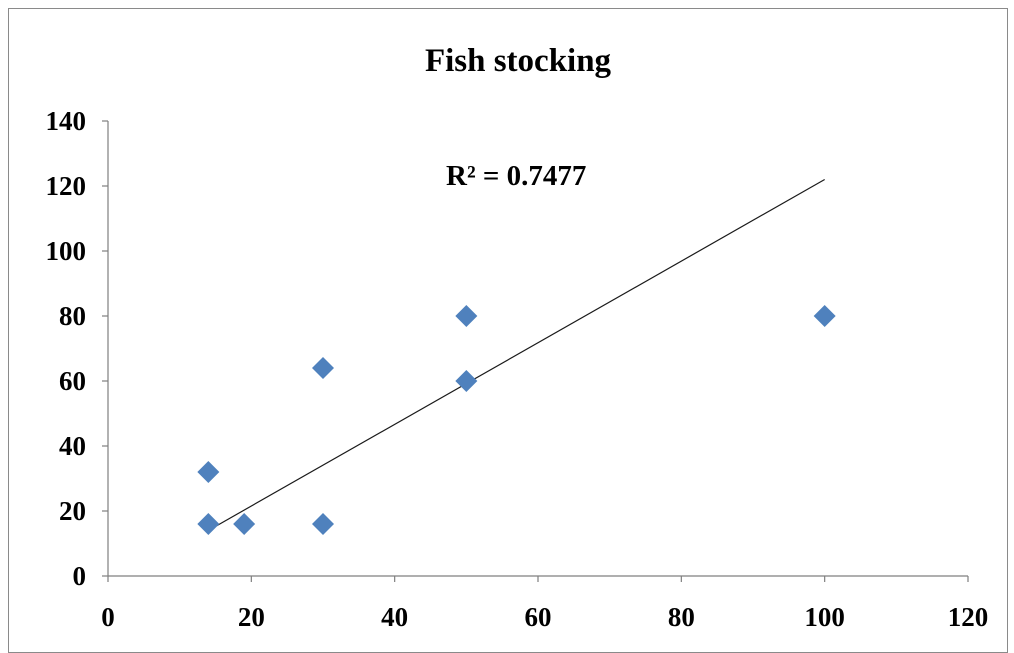  What do you see at coordinates (66, 251) in the screenshot?
I see `y-tick-label: 100` at bounding box center [66, 251].